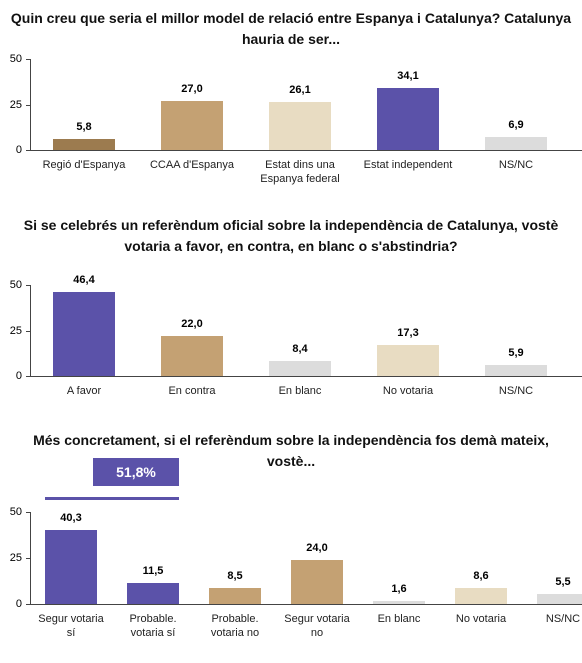  I want to click on category-label: Probable. votaria no, so click(235, 626).